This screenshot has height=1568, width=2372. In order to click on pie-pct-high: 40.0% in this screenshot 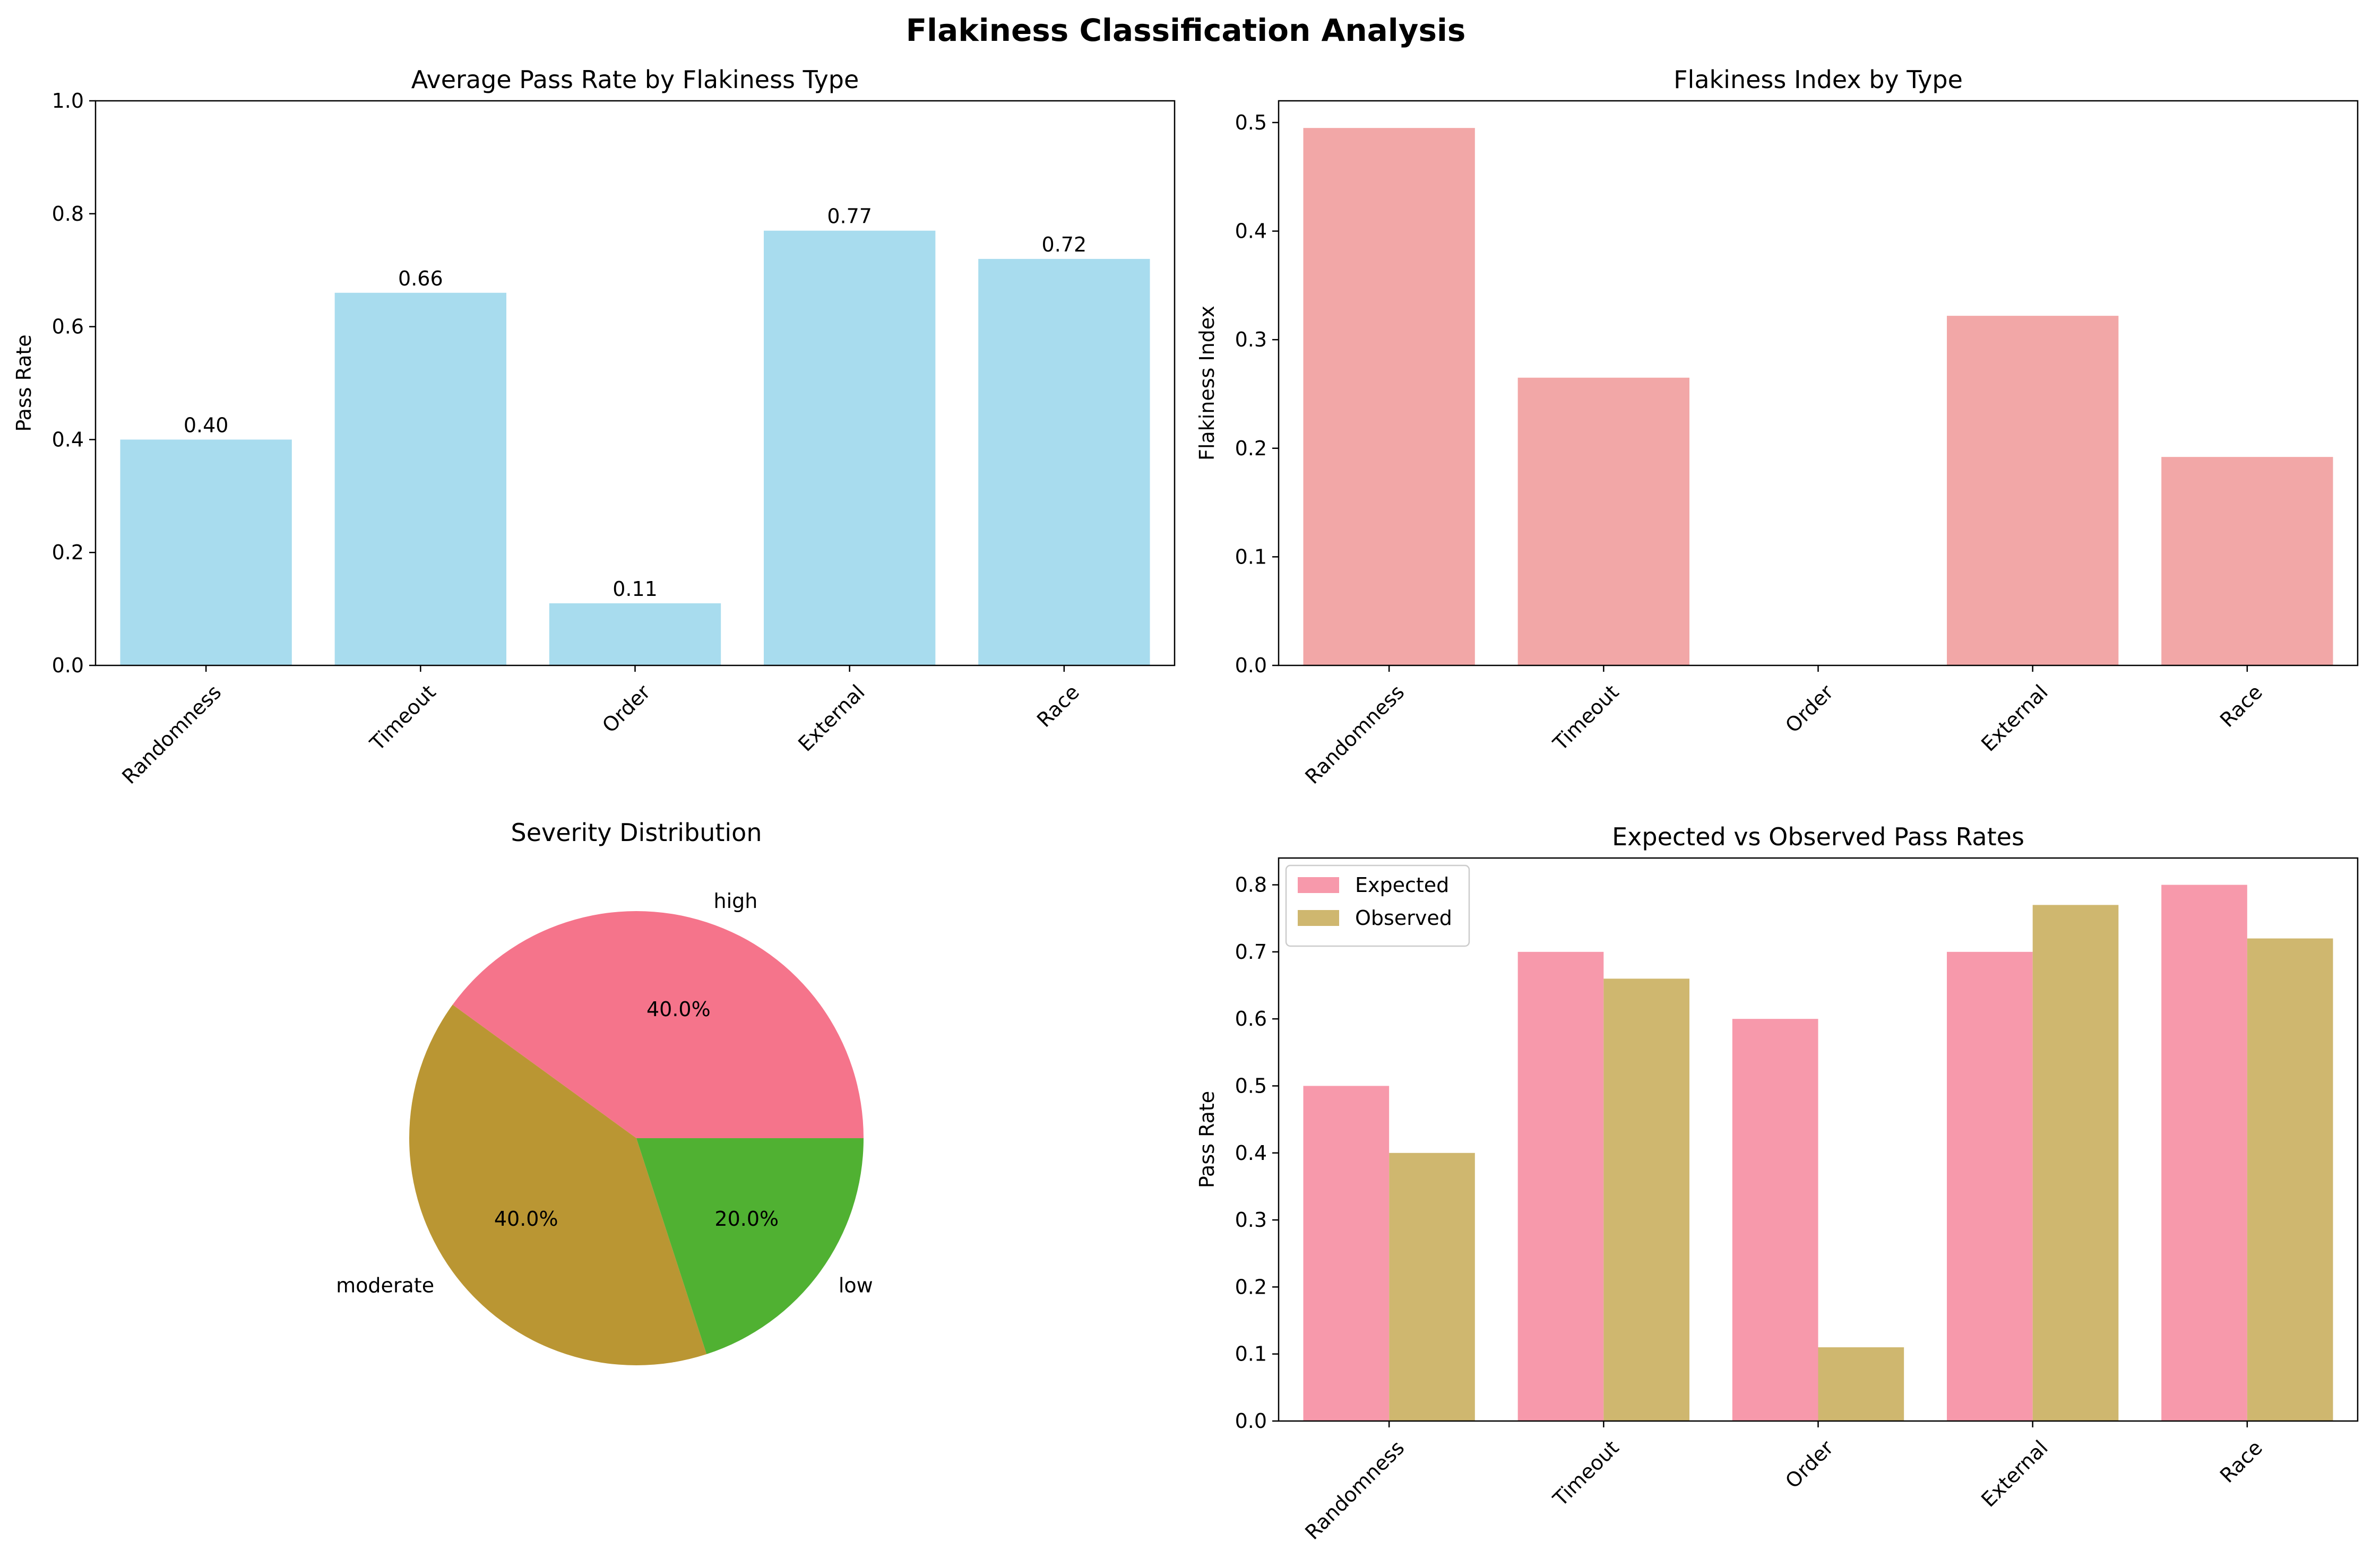, I will do `click(678, 1009)`.